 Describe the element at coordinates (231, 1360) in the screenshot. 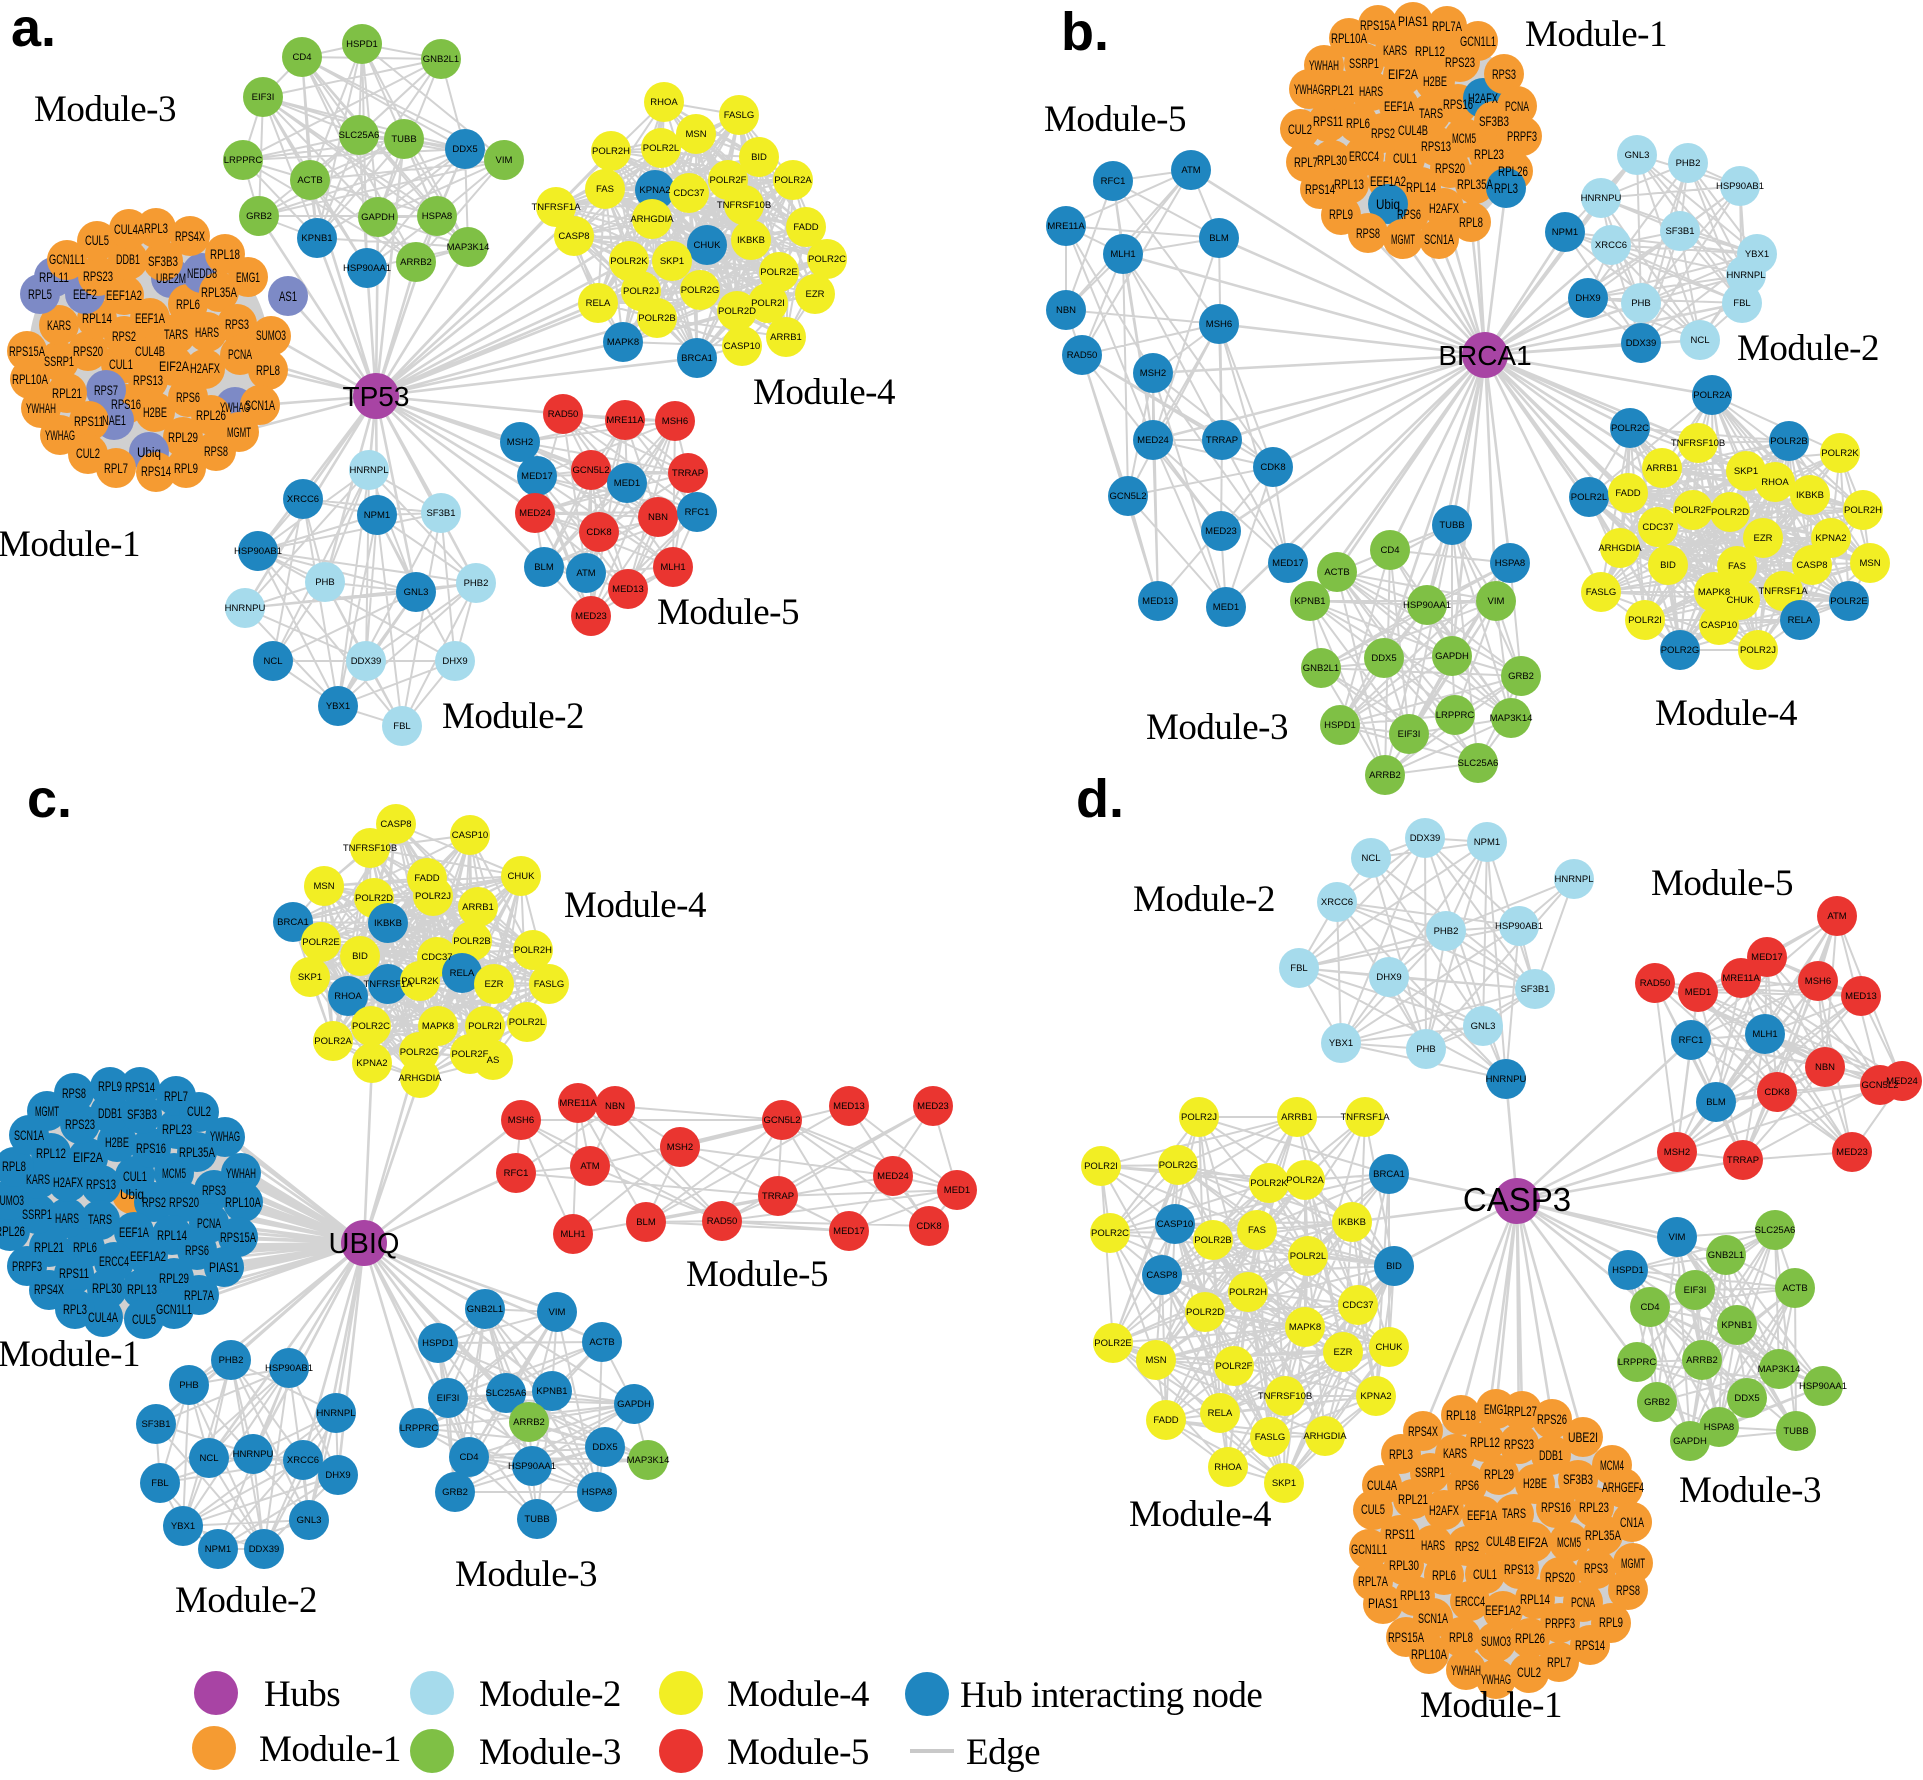

I see `svg-text: PHB2` at that location.